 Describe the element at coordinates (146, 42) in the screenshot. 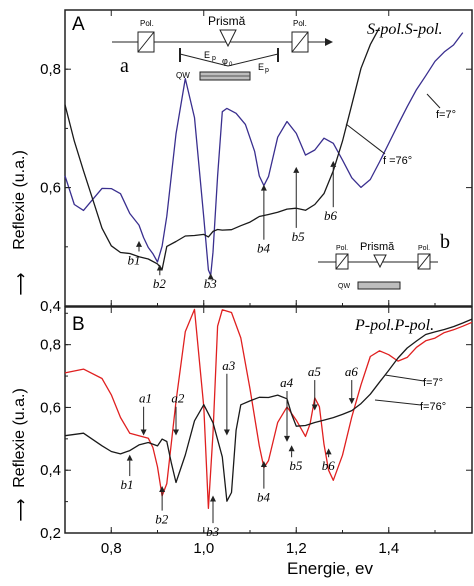

I see `inset-a-polarizer-left-diag` at that location.